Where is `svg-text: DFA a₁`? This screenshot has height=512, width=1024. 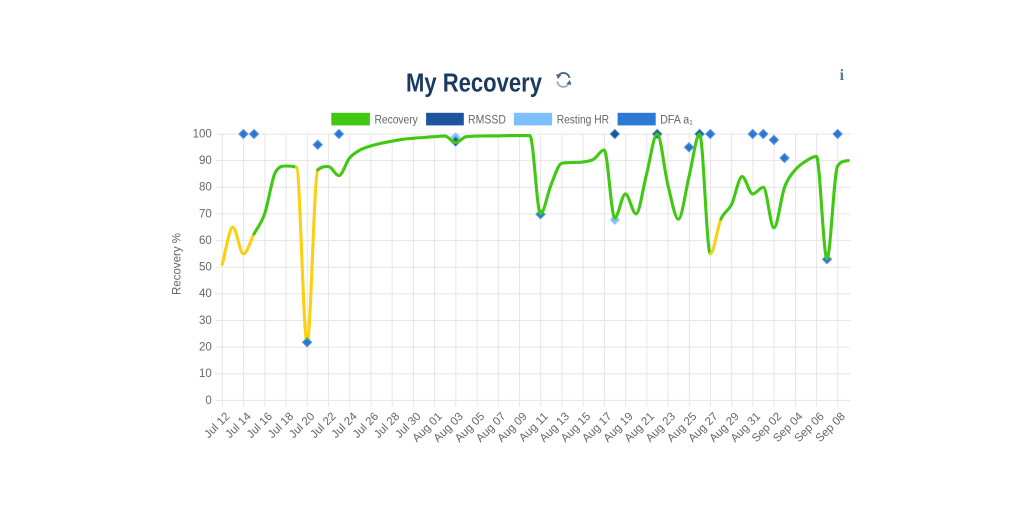
svg-text: DFA a₁ is located at coordinates (676, 121).